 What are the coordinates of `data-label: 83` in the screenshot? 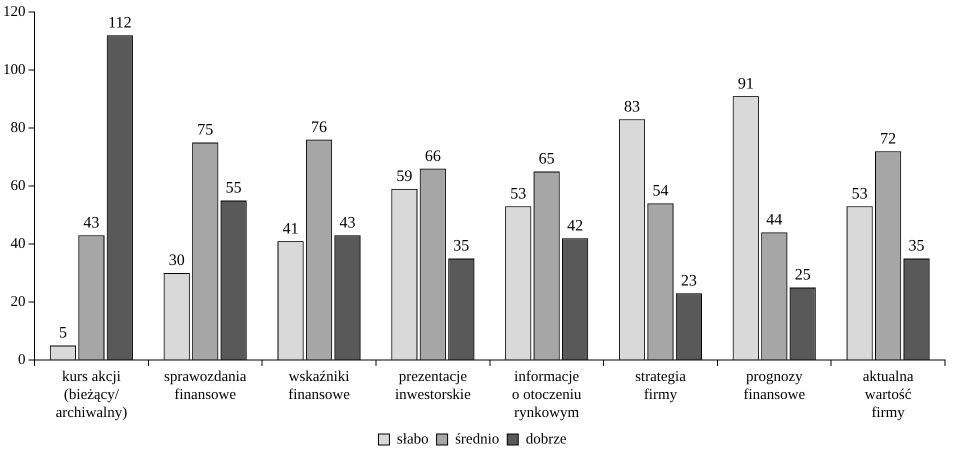 It's located at (632, 107).